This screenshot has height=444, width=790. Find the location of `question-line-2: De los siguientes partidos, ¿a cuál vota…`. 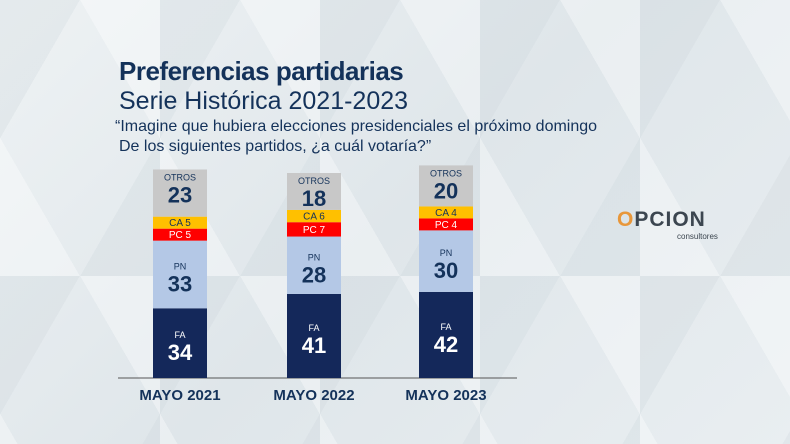

question-line-2: De los siguientes partidos, ¿a cuál vota… is located at coordinates (275, 146).